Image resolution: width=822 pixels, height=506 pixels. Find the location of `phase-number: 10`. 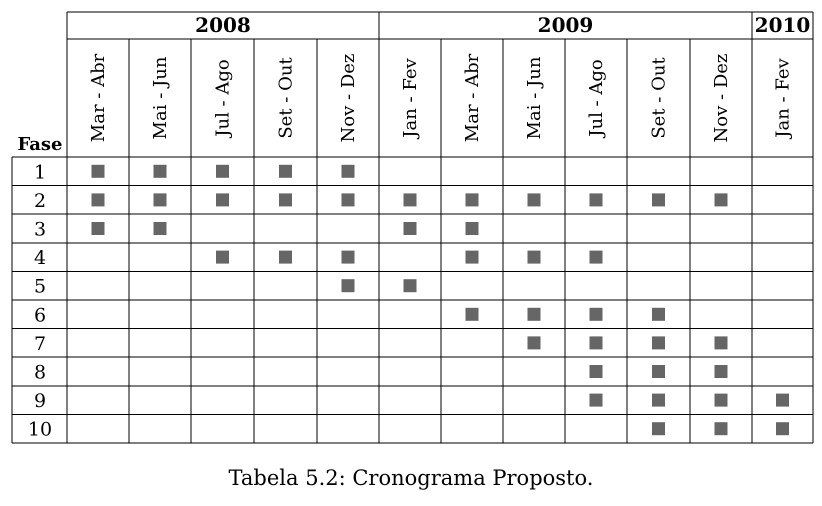

phase-number: 10 is located at coordinates (40, 430).